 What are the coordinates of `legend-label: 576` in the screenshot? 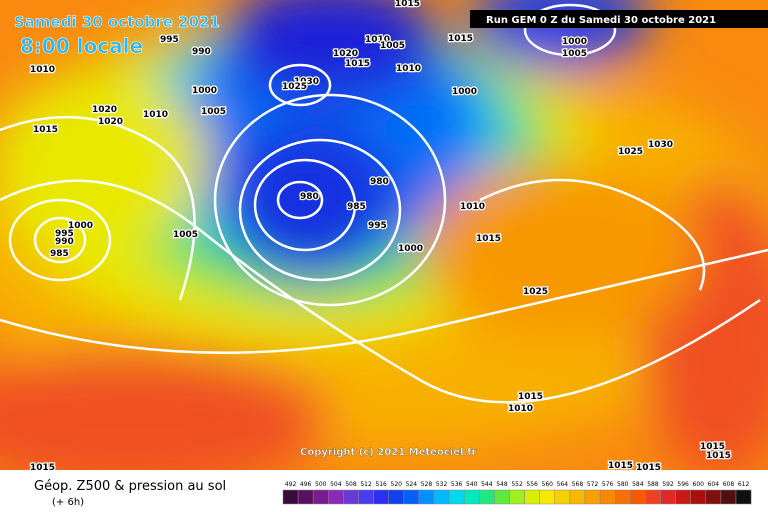 It's located at (608, 484).